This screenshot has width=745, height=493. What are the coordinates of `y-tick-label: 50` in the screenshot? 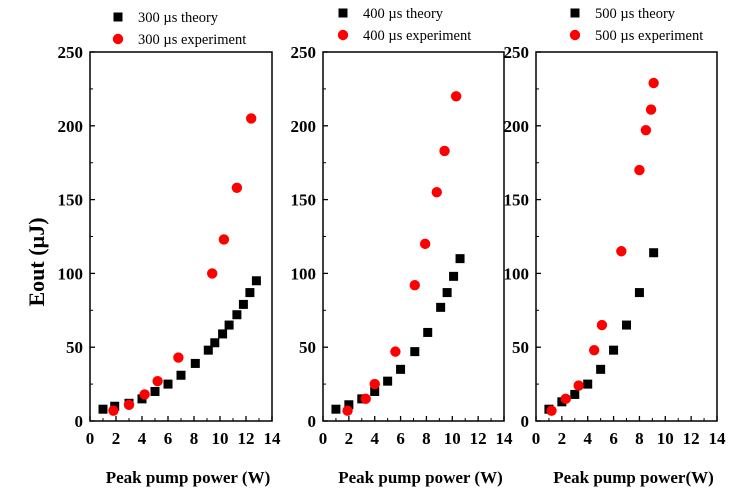 It's located at (307, 347).